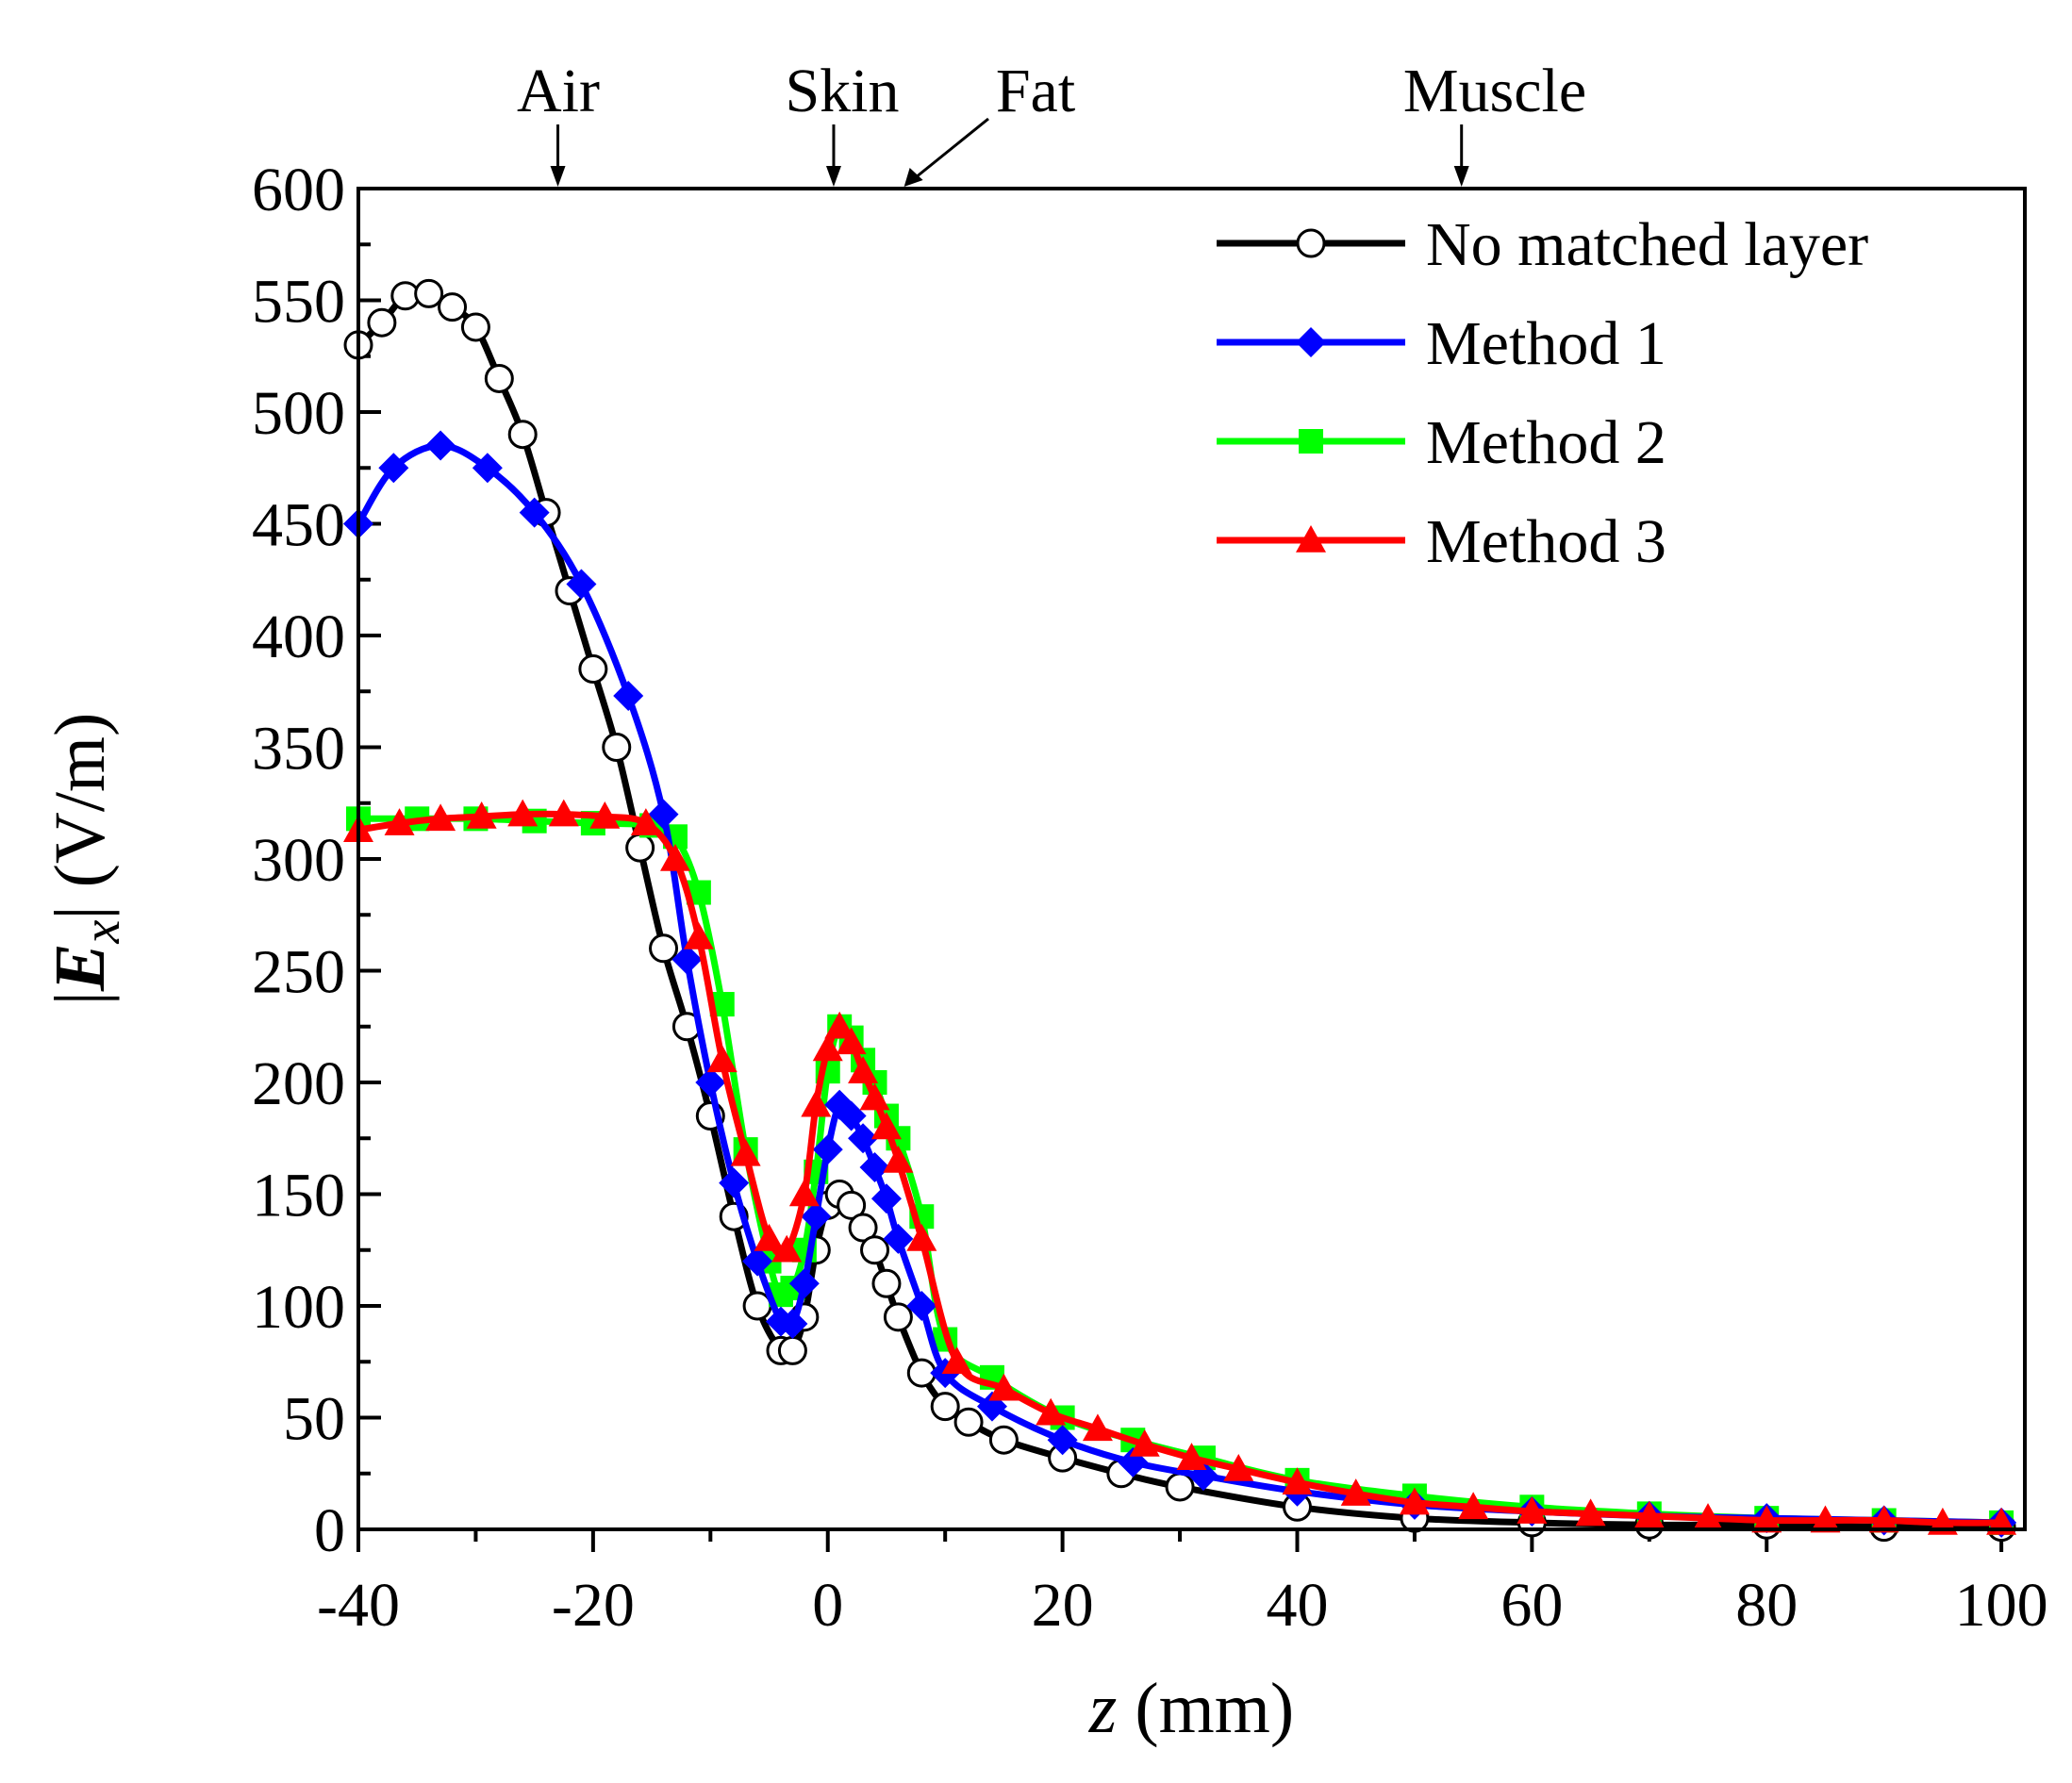 This screenshot has width=2072, height=1783. I want to click on y-tick-label: 500, so click(298, 413).